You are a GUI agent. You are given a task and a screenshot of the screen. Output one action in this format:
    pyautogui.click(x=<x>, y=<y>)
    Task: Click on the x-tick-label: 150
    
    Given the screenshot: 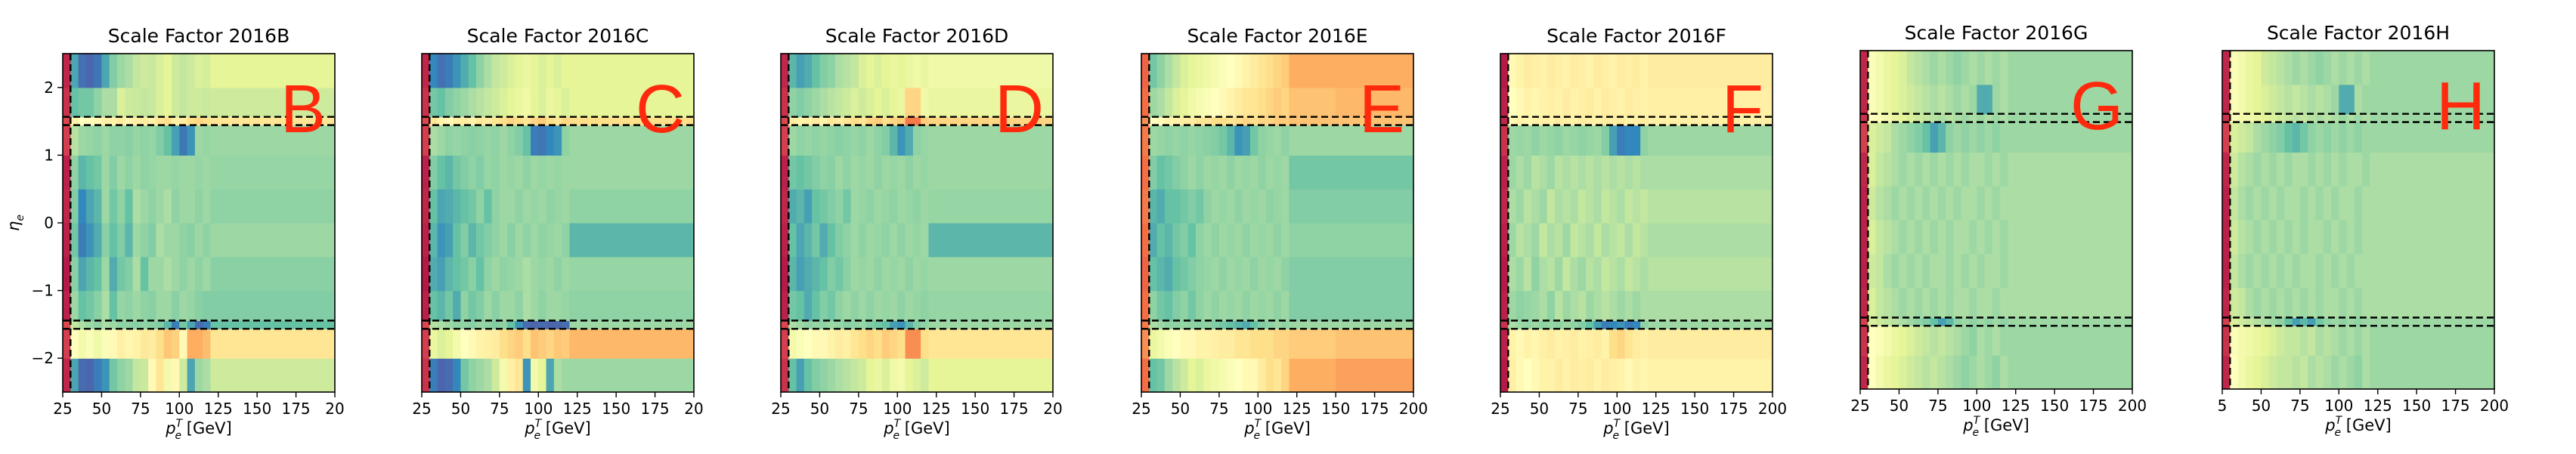 What is the action you would take?
    pyautogui.click(x=257, y=409)
    